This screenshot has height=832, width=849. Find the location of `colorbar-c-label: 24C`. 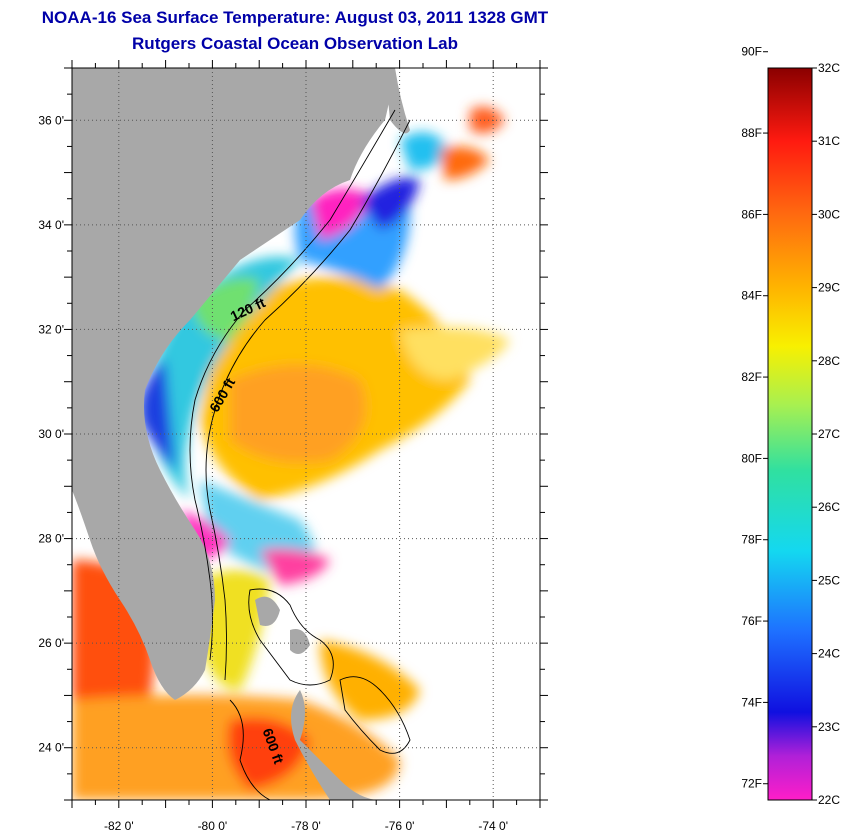

colorbar-c-label: 24C is located at coordinates (829, 654).